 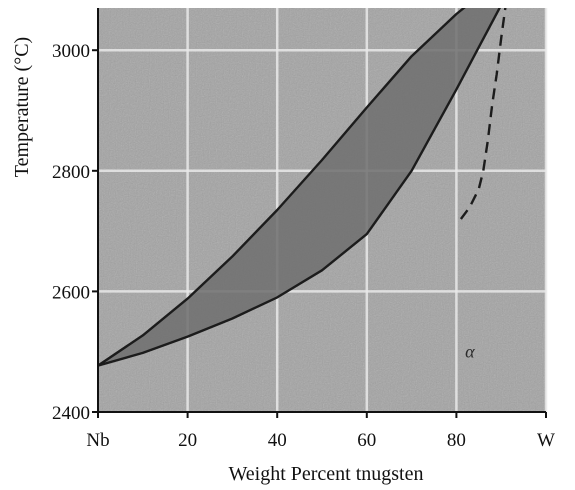 What do you see at coordinates (71, 413) in the screenshot?
I see `y-tick-label-0: 2400` at bounding box center [71, 413].